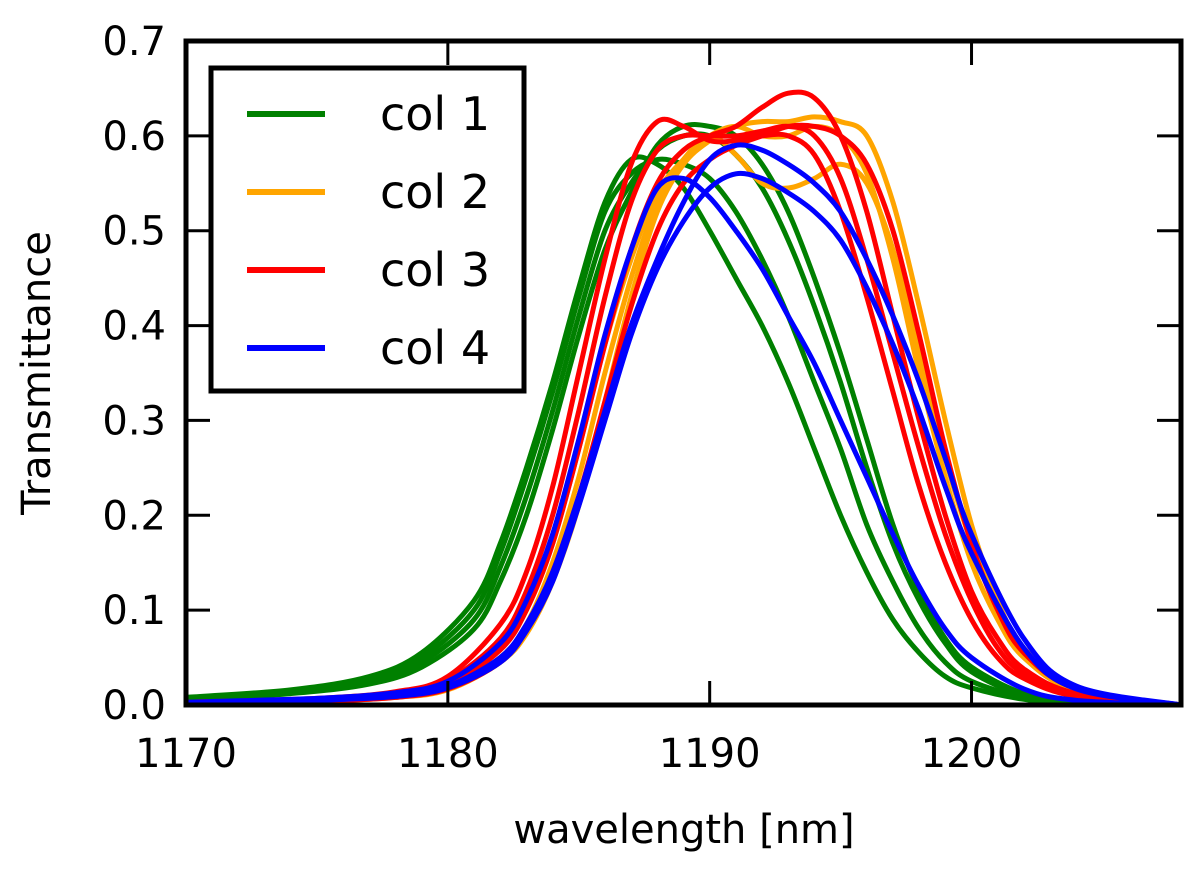 This screenshot has height=873, width=1200. What do you see at coordinates (186, 754) in the screenshot?
I see `x-tick-label: 1170` at bounding box center [186, 754].